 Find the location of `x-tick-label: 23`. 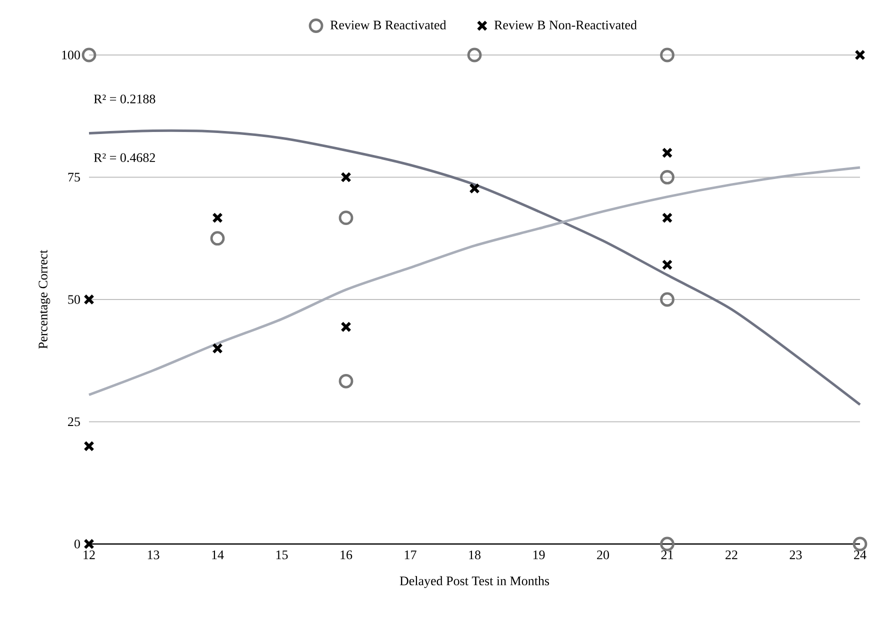

x-tick-label: 23 is located at coordinates (796, 555).